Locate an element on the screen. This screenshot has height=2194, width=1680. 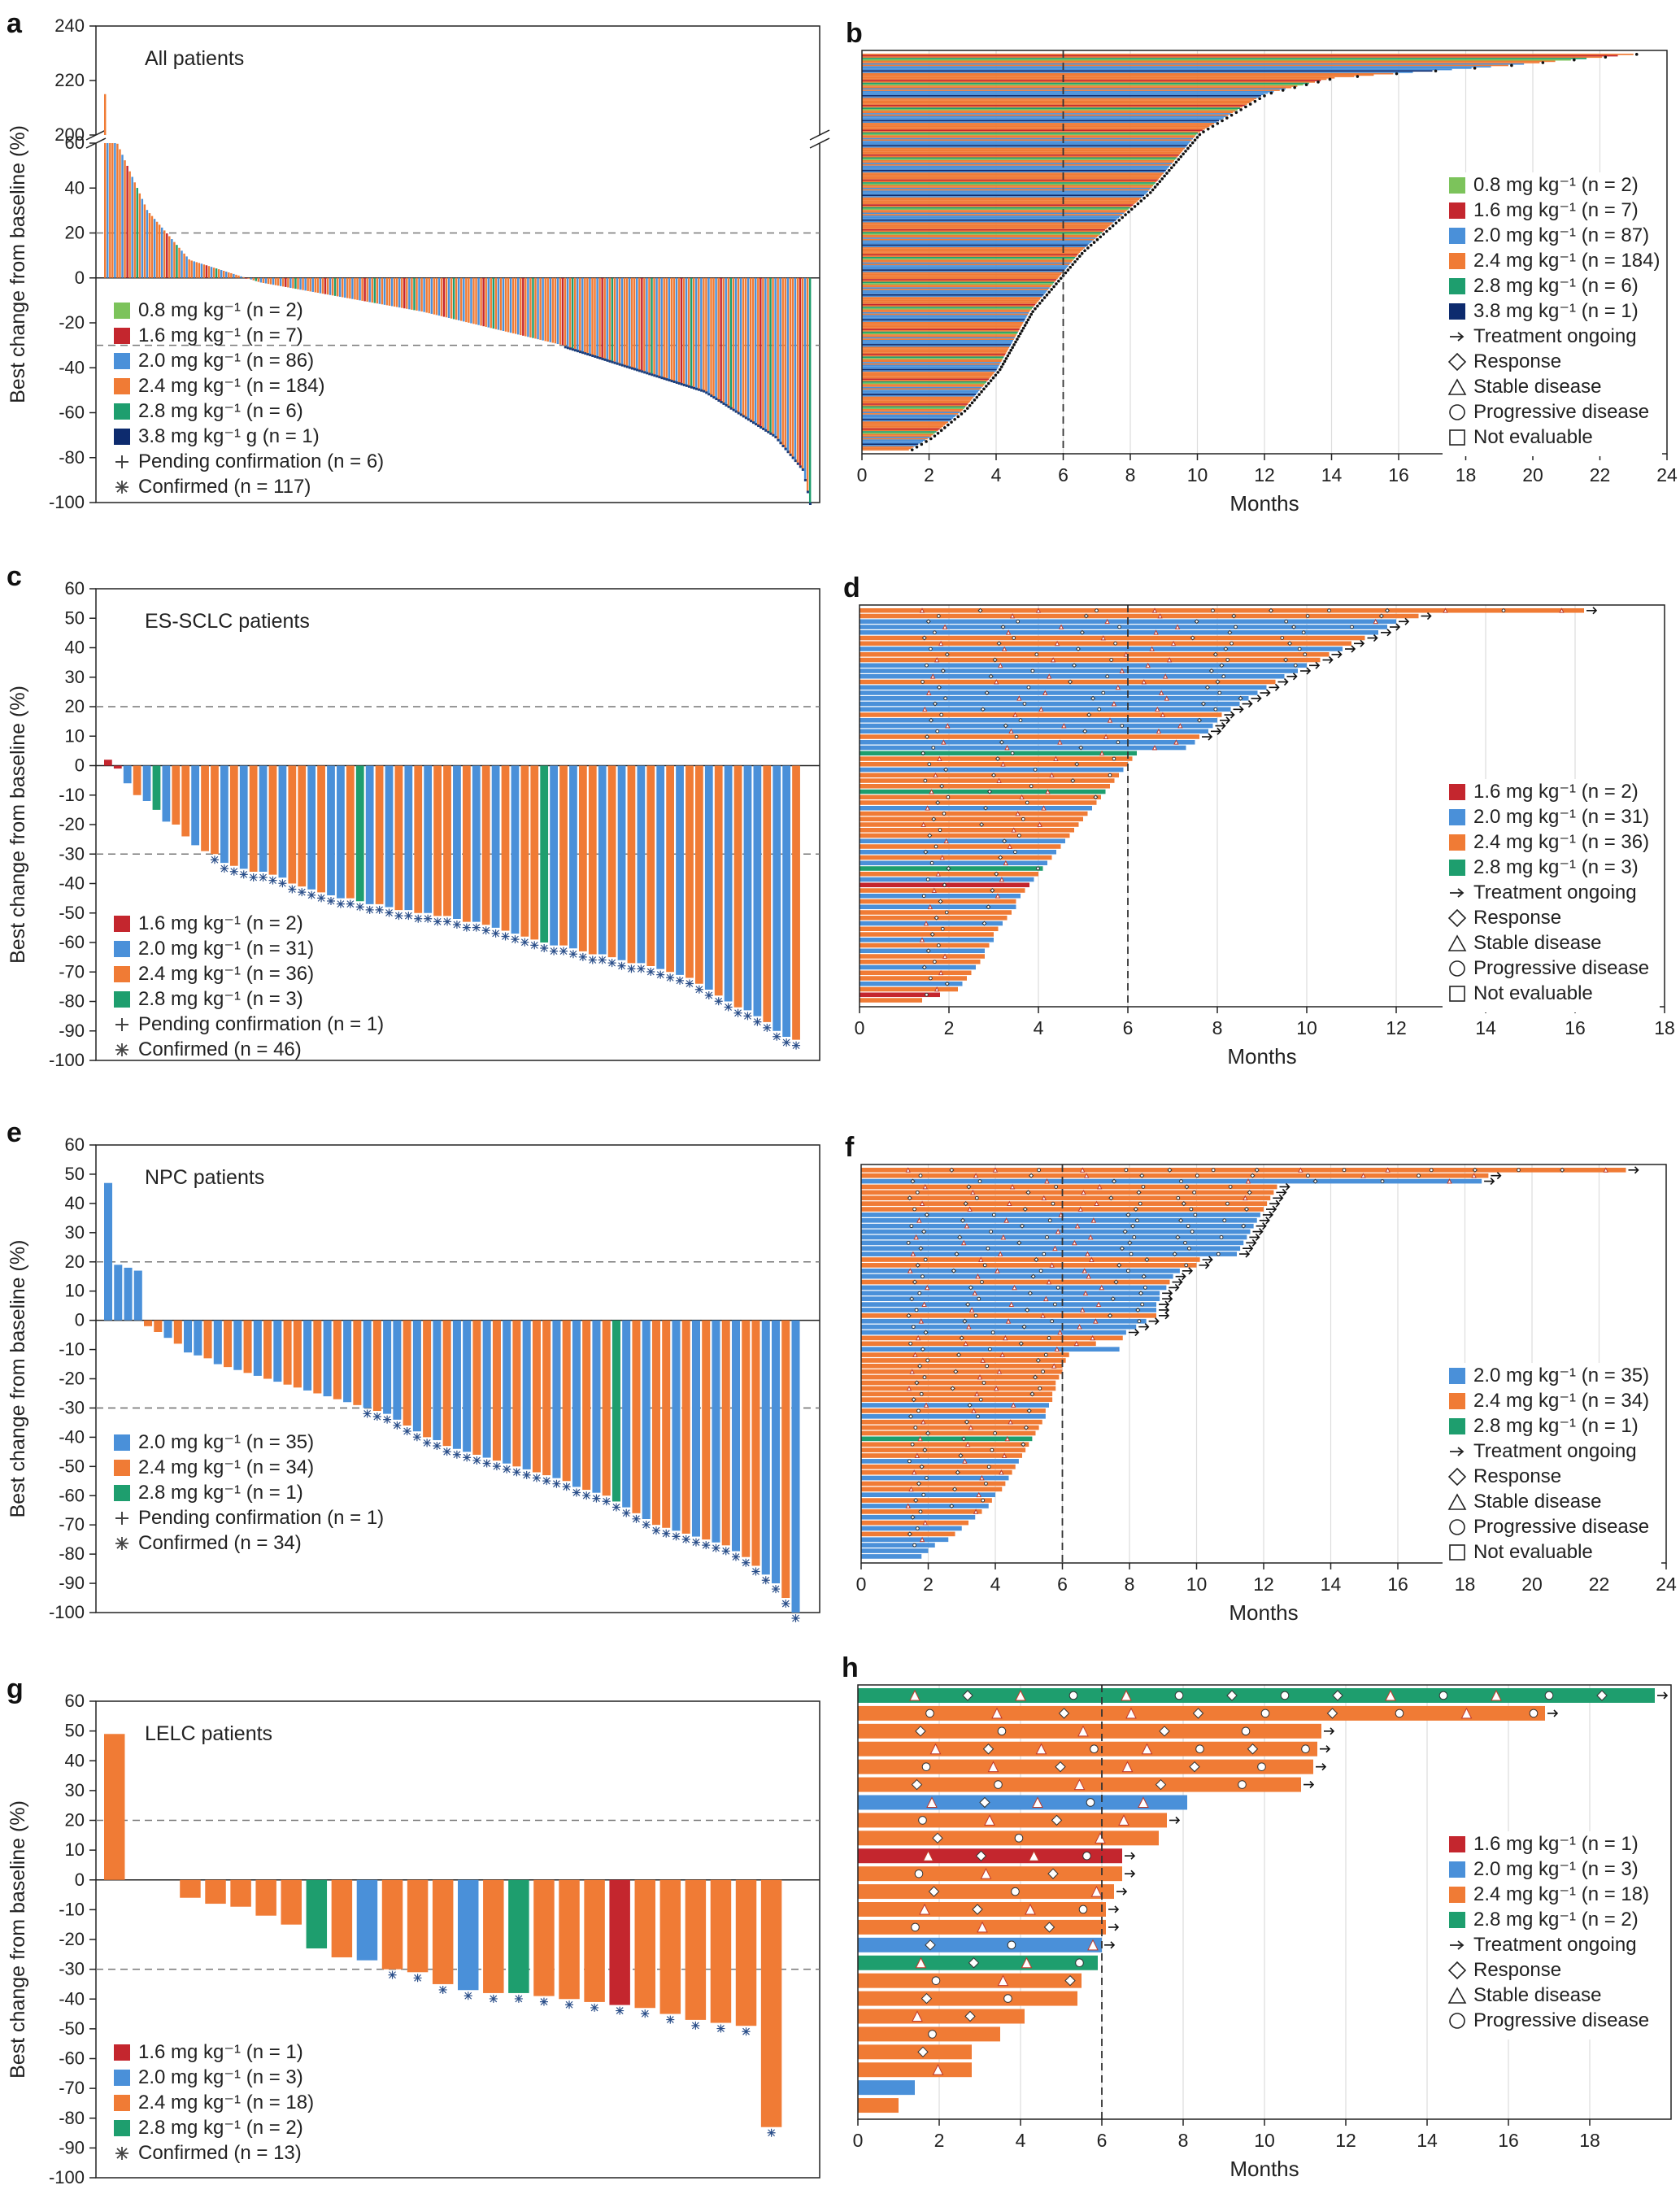
y-tick-label: -100 is located at coordinates (67, 1060).